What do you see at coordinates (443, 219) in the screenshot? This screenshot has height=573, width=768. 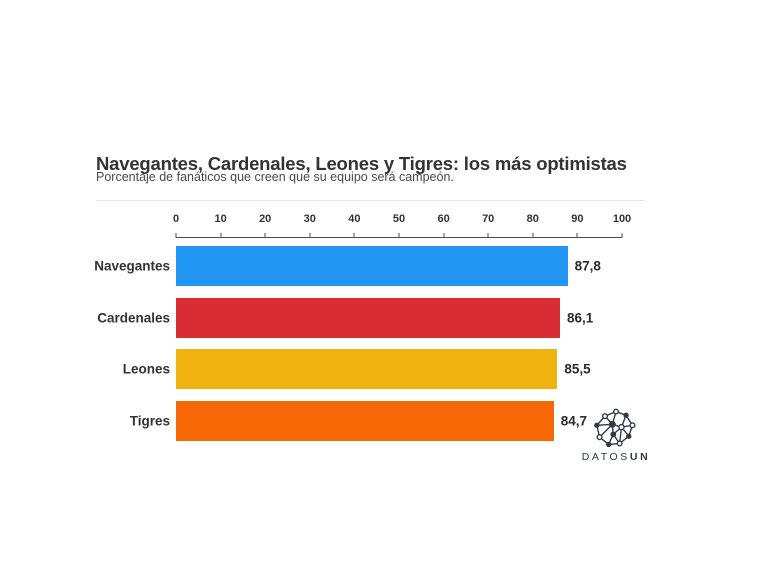 I see `x-tick-label: 60` at bounding box center [443, 219].